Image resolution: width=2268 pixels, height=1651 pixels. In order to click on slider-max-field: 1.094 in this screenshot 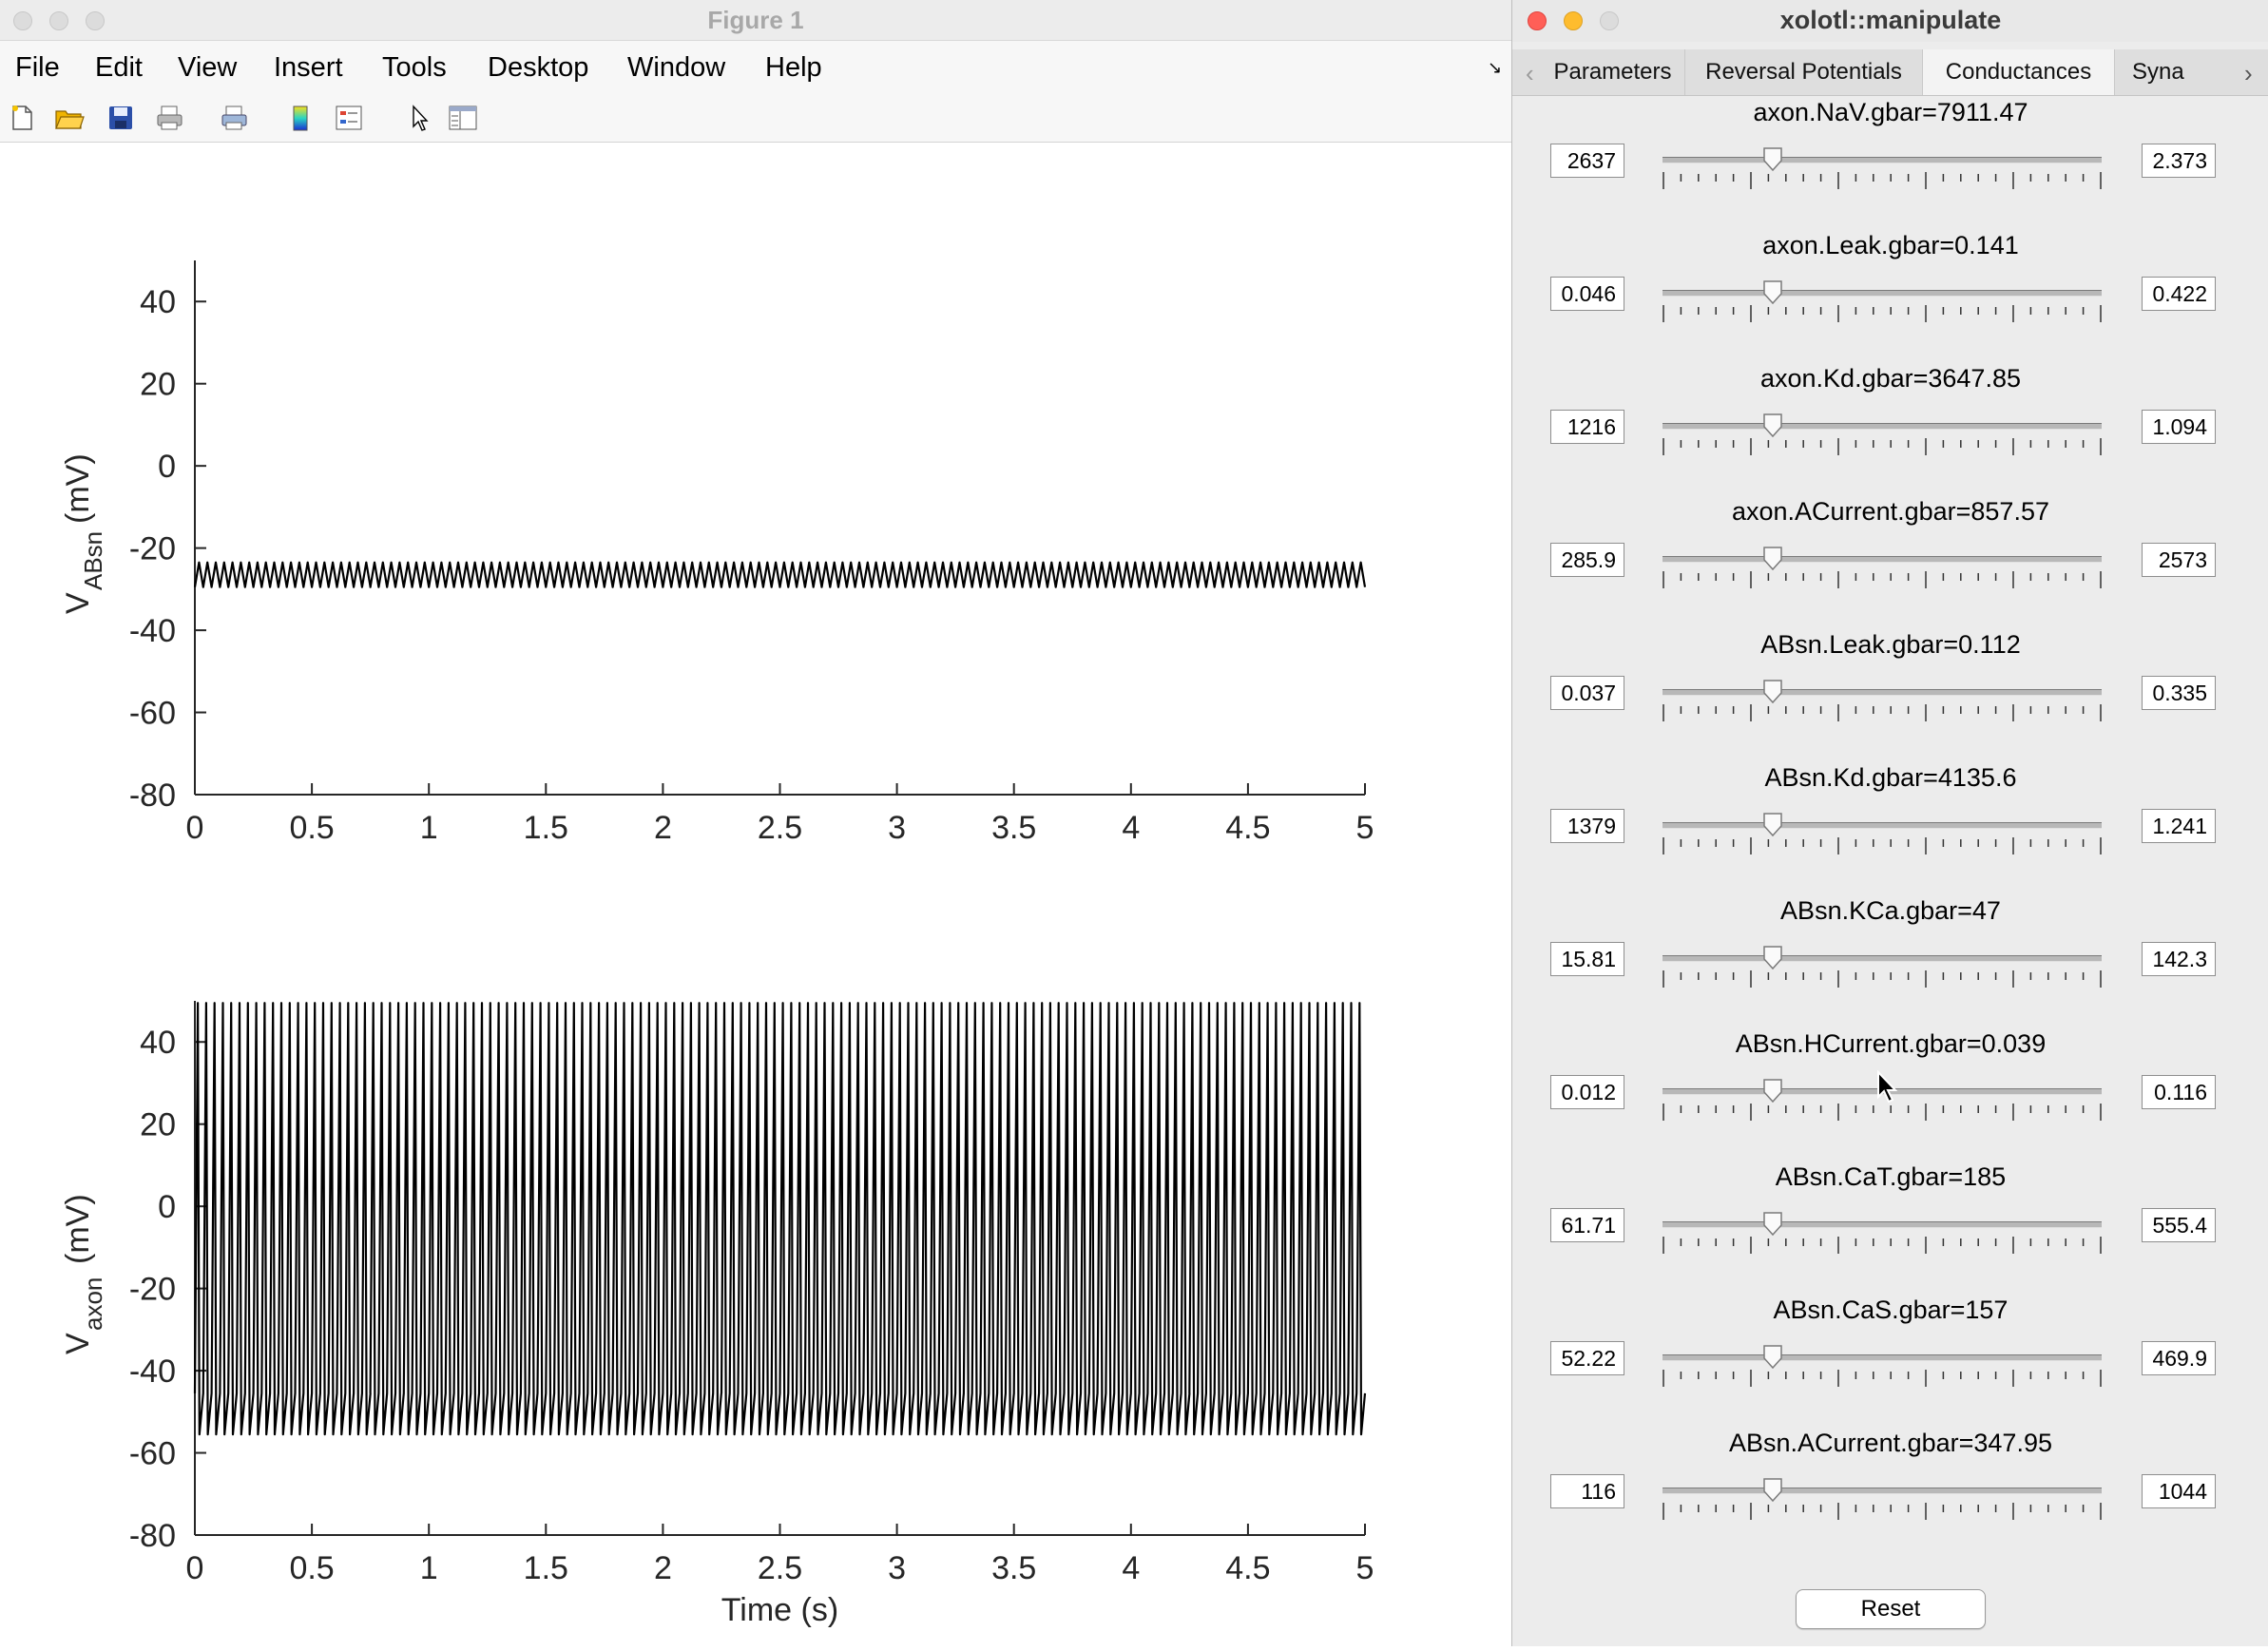, I will do `click(2179, 427)`.